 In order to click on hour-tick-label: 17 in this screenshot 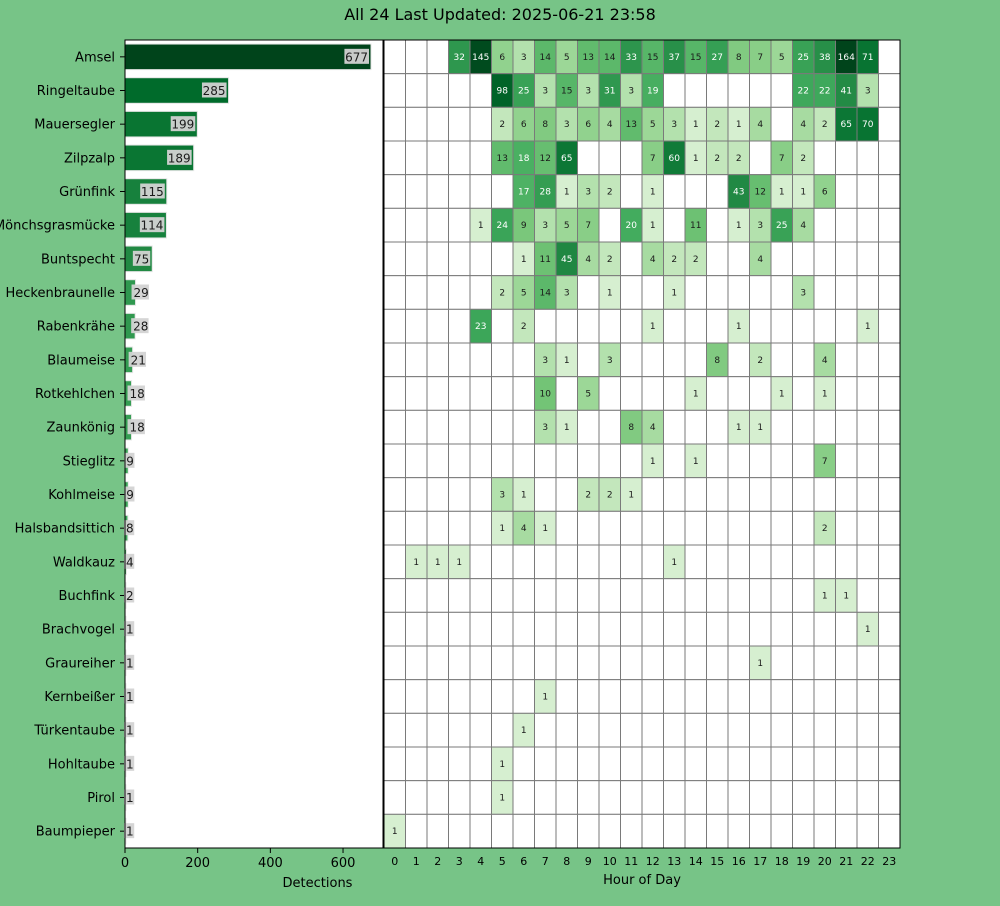, I will do `click(760, 861)`.